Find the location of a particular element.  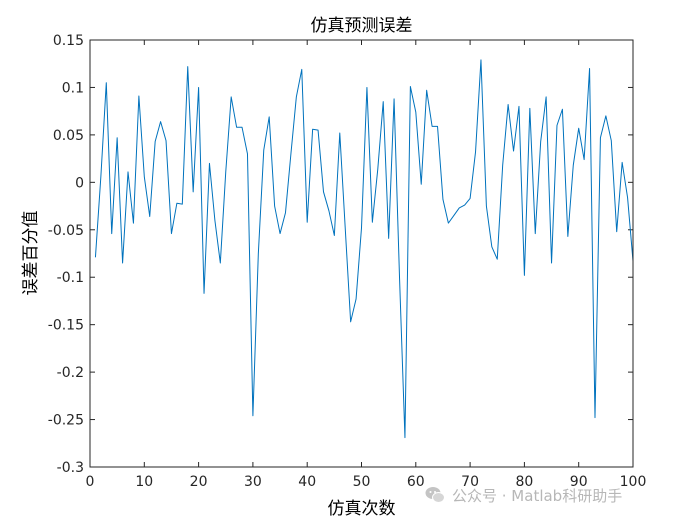

y-tick-label: -0.25 is located at coordinates (66, 421).